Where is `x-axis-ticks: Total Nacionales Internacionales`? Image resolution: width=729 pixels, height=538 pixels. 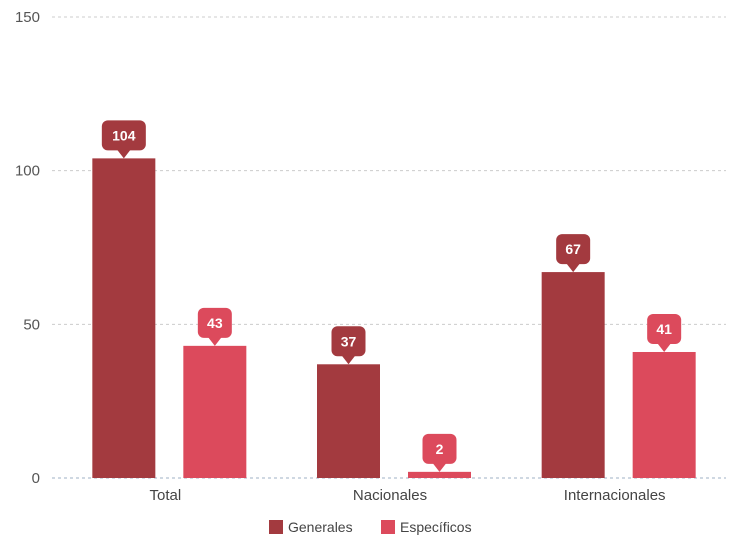 x-axis-ticks: Total Nacionales Internacionales is located at coordinates (407, 495).